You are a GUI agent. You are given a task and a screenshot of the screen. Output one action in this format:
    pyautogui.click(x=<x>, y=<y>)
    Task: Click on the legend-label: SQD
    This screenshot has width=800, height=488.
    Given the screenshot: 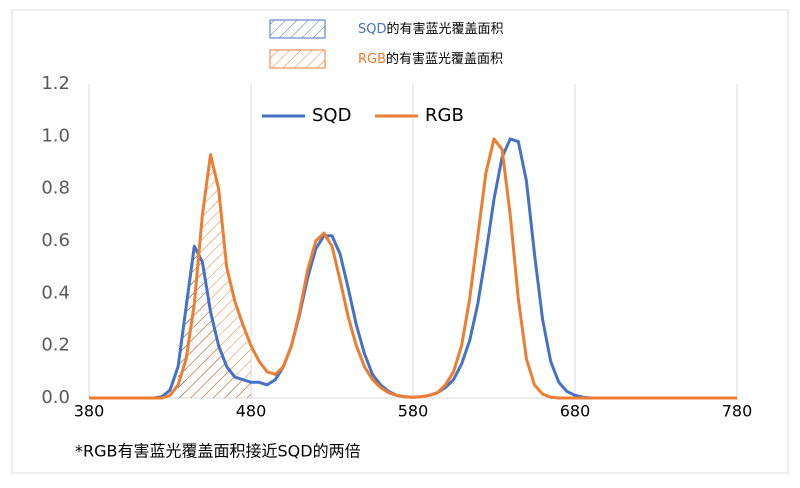 What is the action you would take?
    pyautogui.click(x=331, y=115)
    